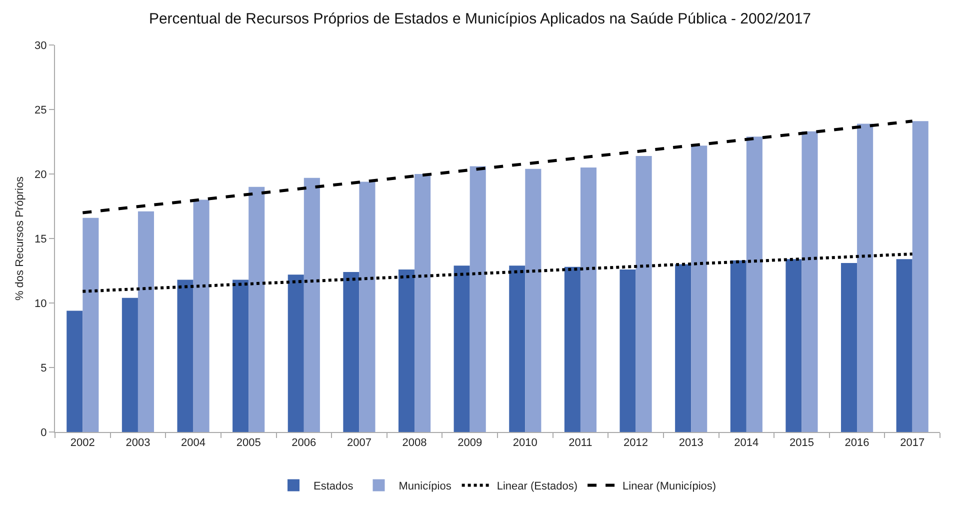 Image resolution: width=960 pixels, height=512 pixels. I want to click on y-tick-label: 20, so click(40, 174).